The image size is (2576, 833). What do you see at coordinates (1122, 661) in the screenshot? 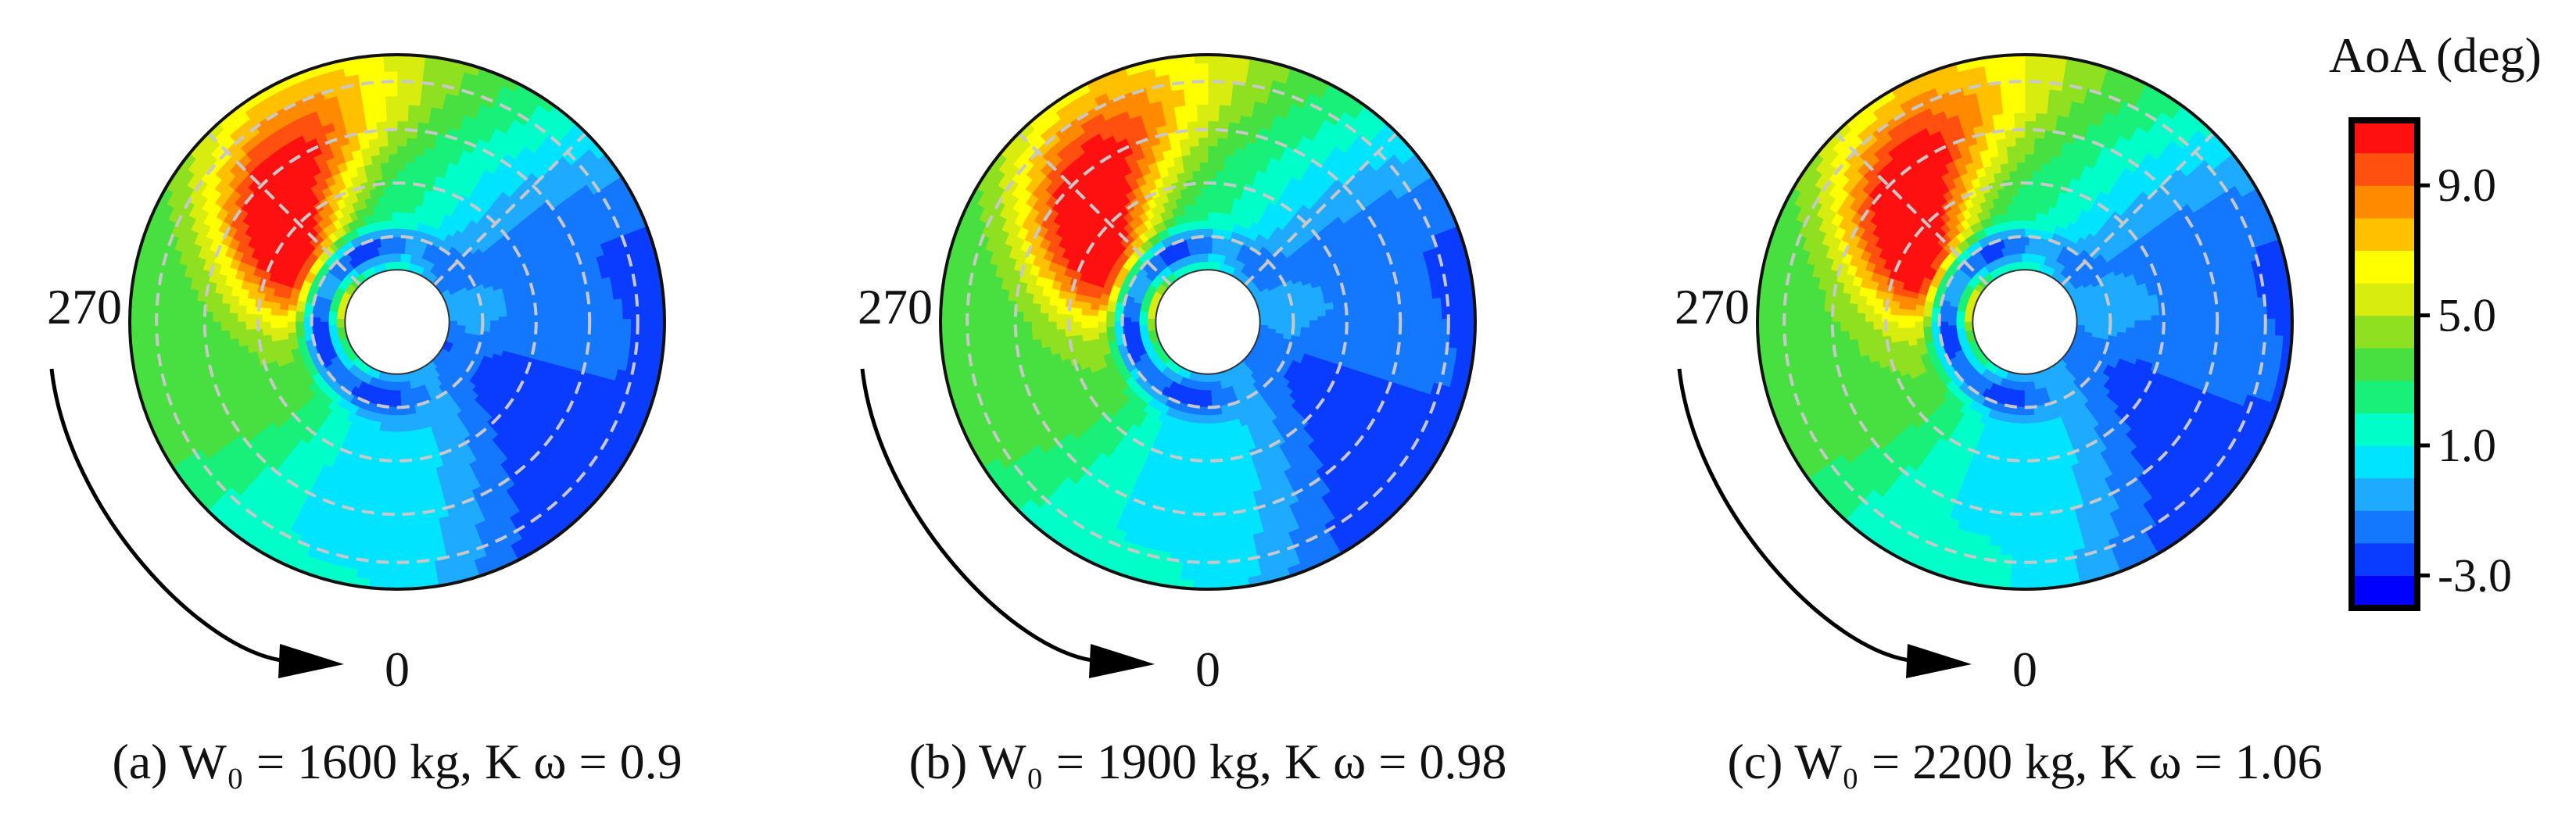
I see `rotation-arrowhead-b` at bounding box center [1122, 661].